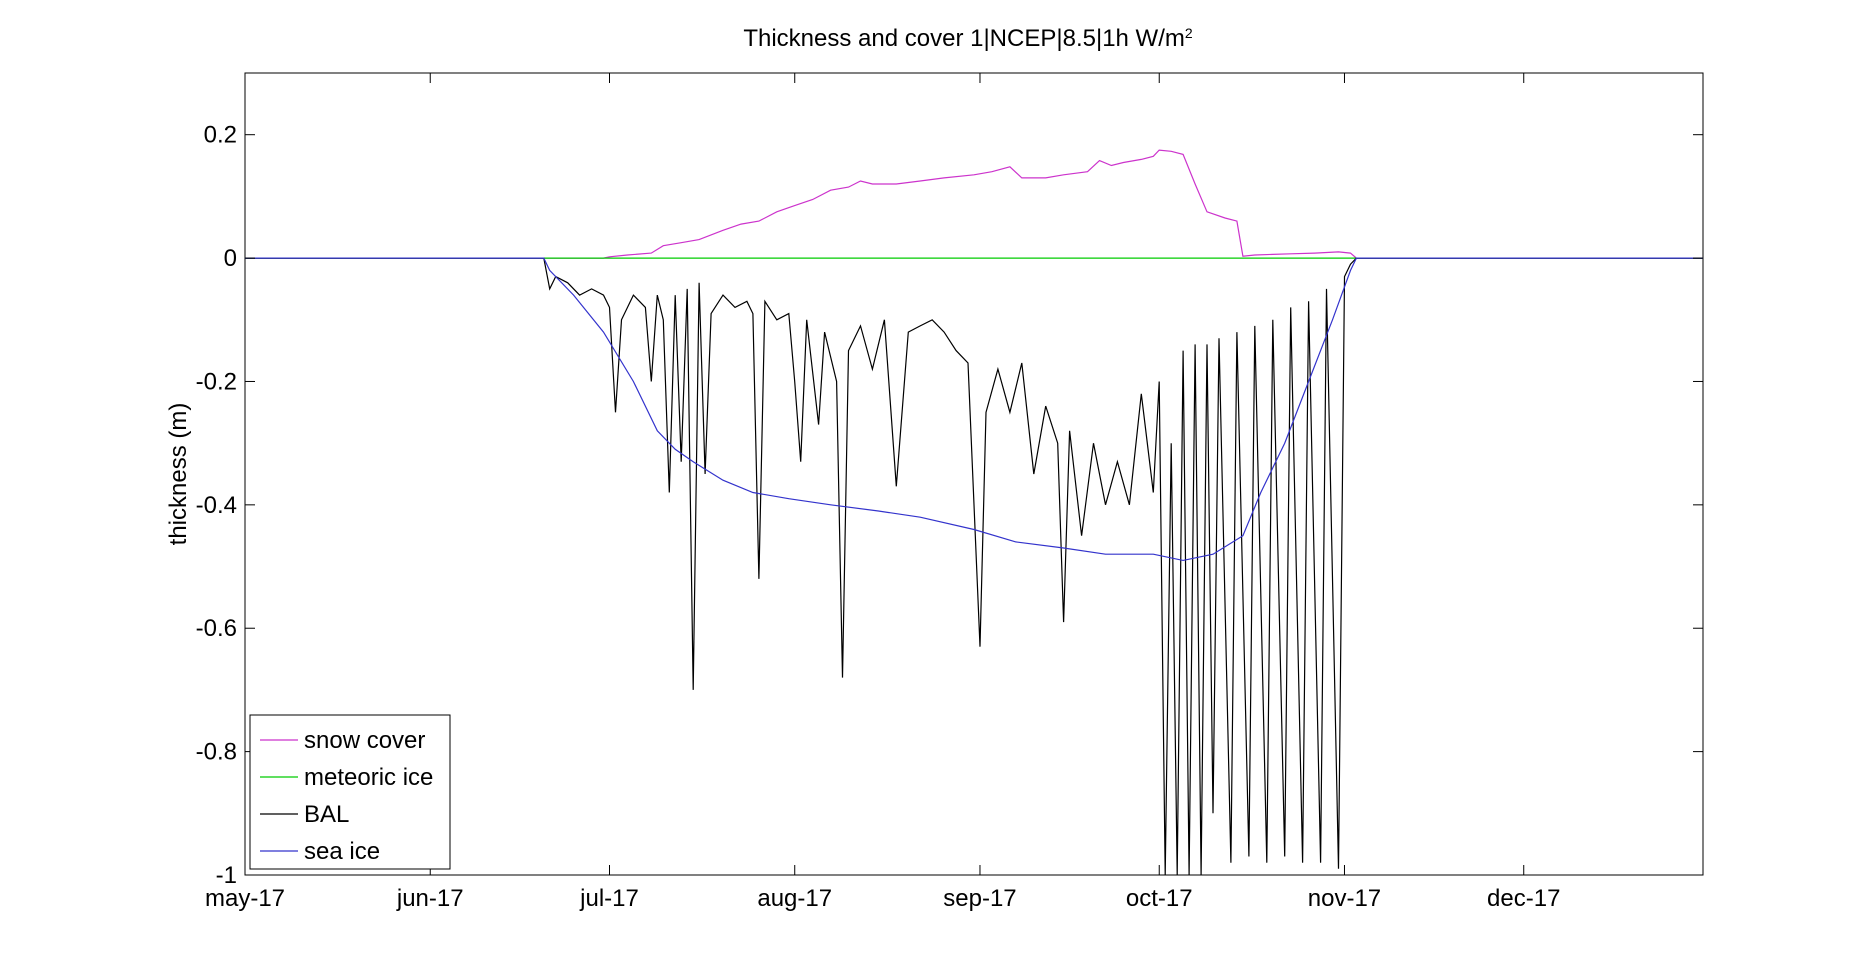 Image resolution: width=1857 pixels, height=970 pixels. What do you see at coordinates (230, 258) in the screenshot?
I see `y-tick-label: 0` at bounding box center [230, 258].